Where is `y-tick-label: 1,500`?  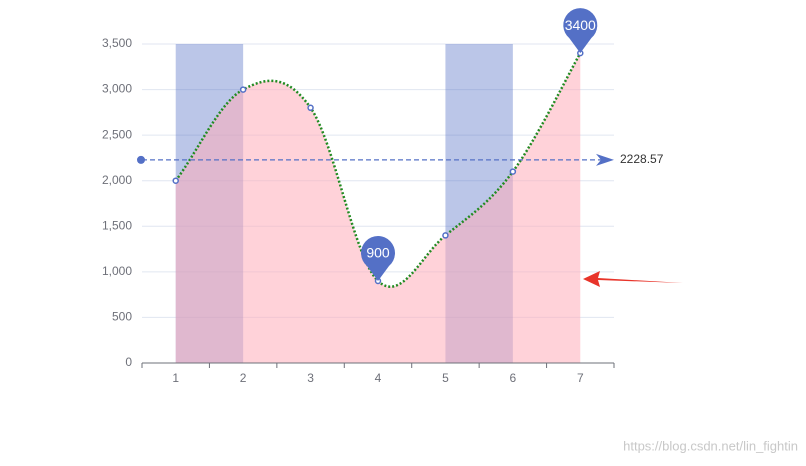
y-tick-label: 1,500 is located at coordinates (117, 225).